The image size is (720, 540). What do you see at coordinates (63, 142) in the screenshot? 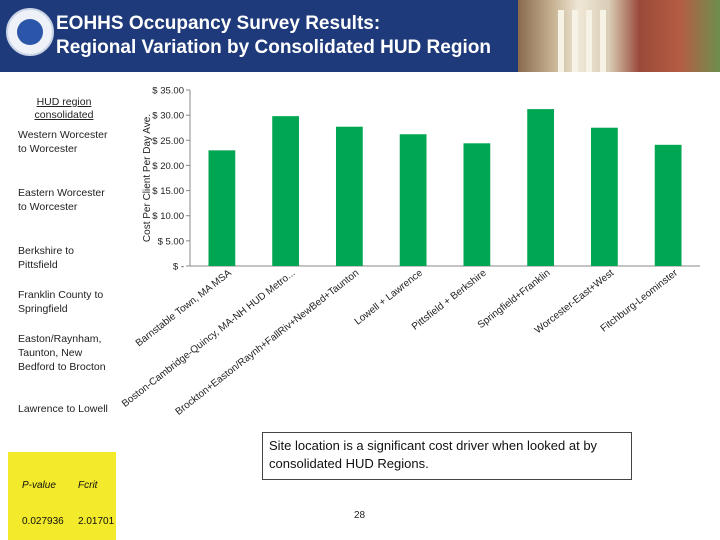
I see `legend-item-1: Western Worcester to Worcester` at bounding box center [63, 142].